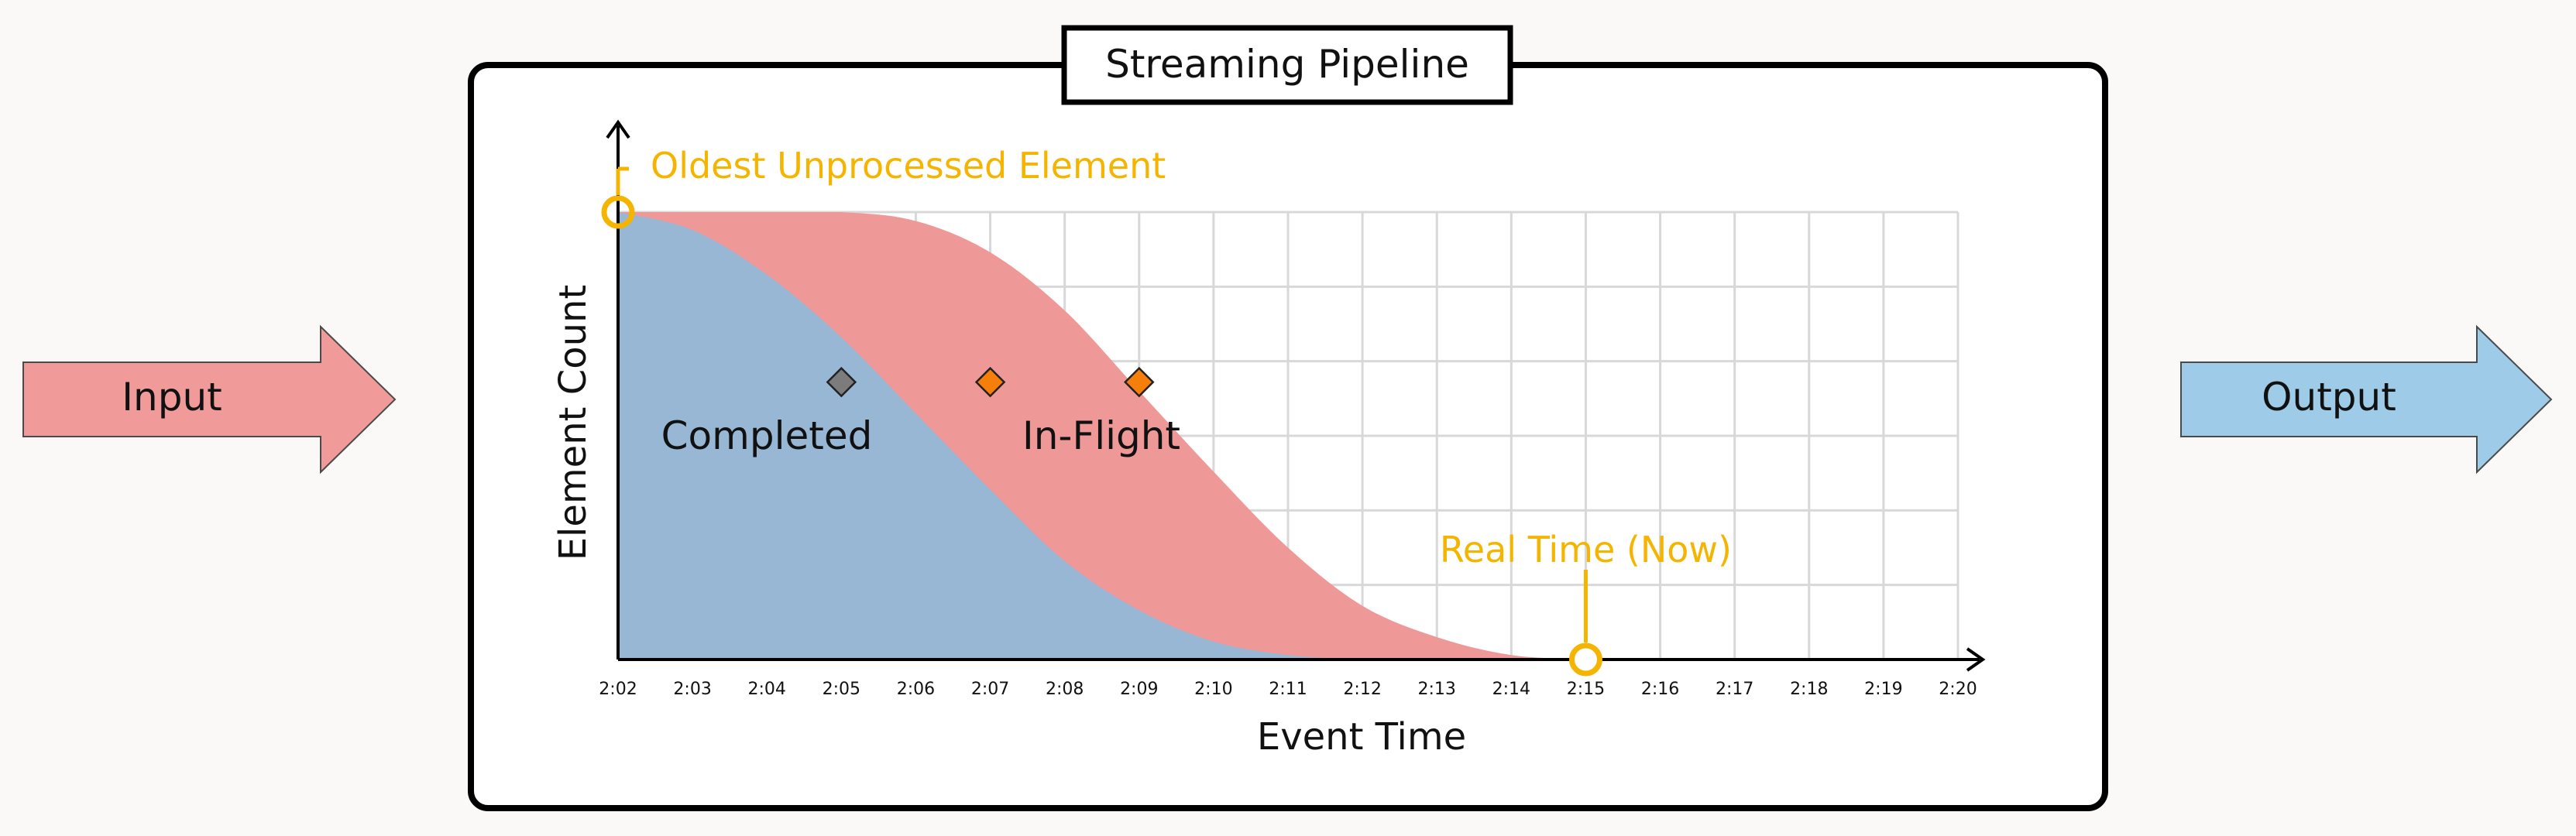  I want to click on x-tick-label: 2:07, so click(990, 689).